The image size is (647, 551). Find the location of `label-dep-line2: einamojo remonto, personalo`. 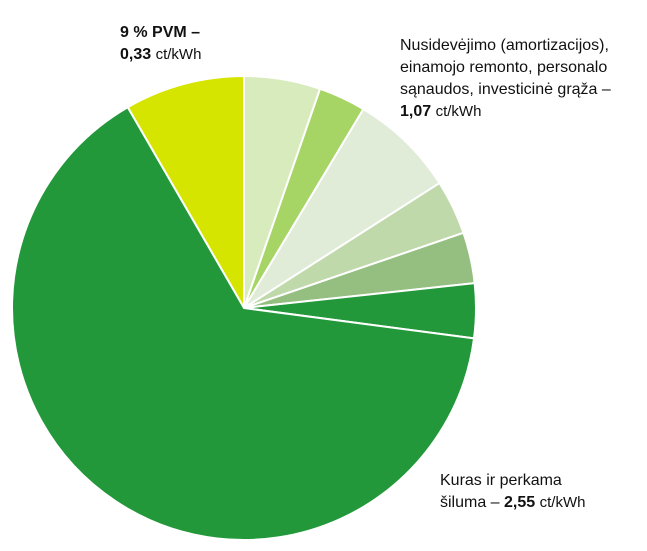

label-dep-line2: einamojo remonto, personalo is located at coordinates (504, 67).